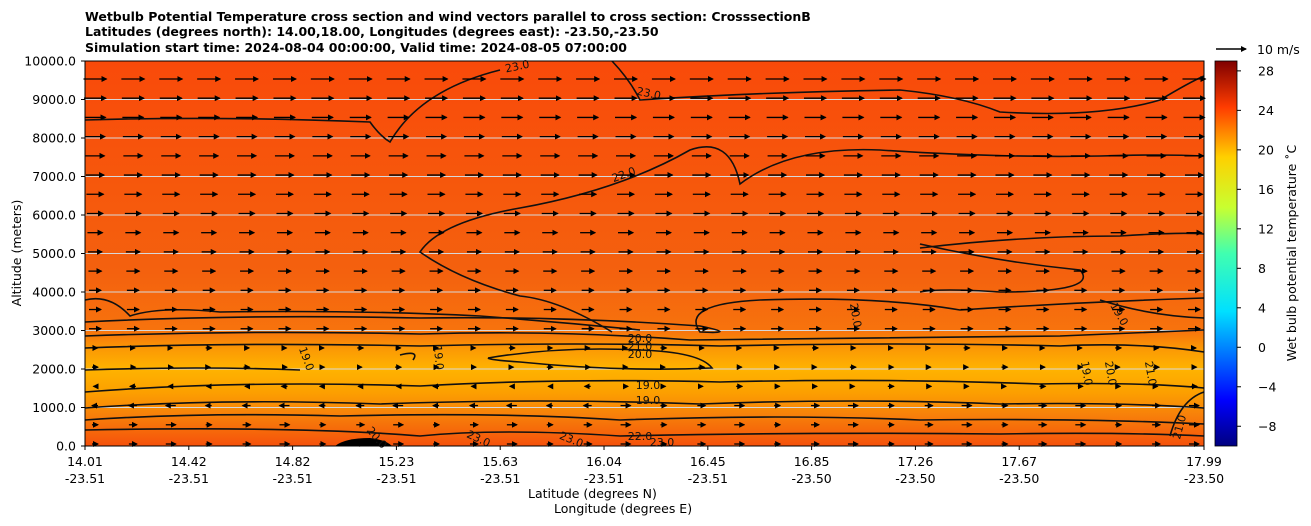 Image resolution: width=1311 pixels, height=526 pixels. Describe the element at coordinates (1266, 228) in the screenshot. I see `colorbar-tick-label: 12` at that location.